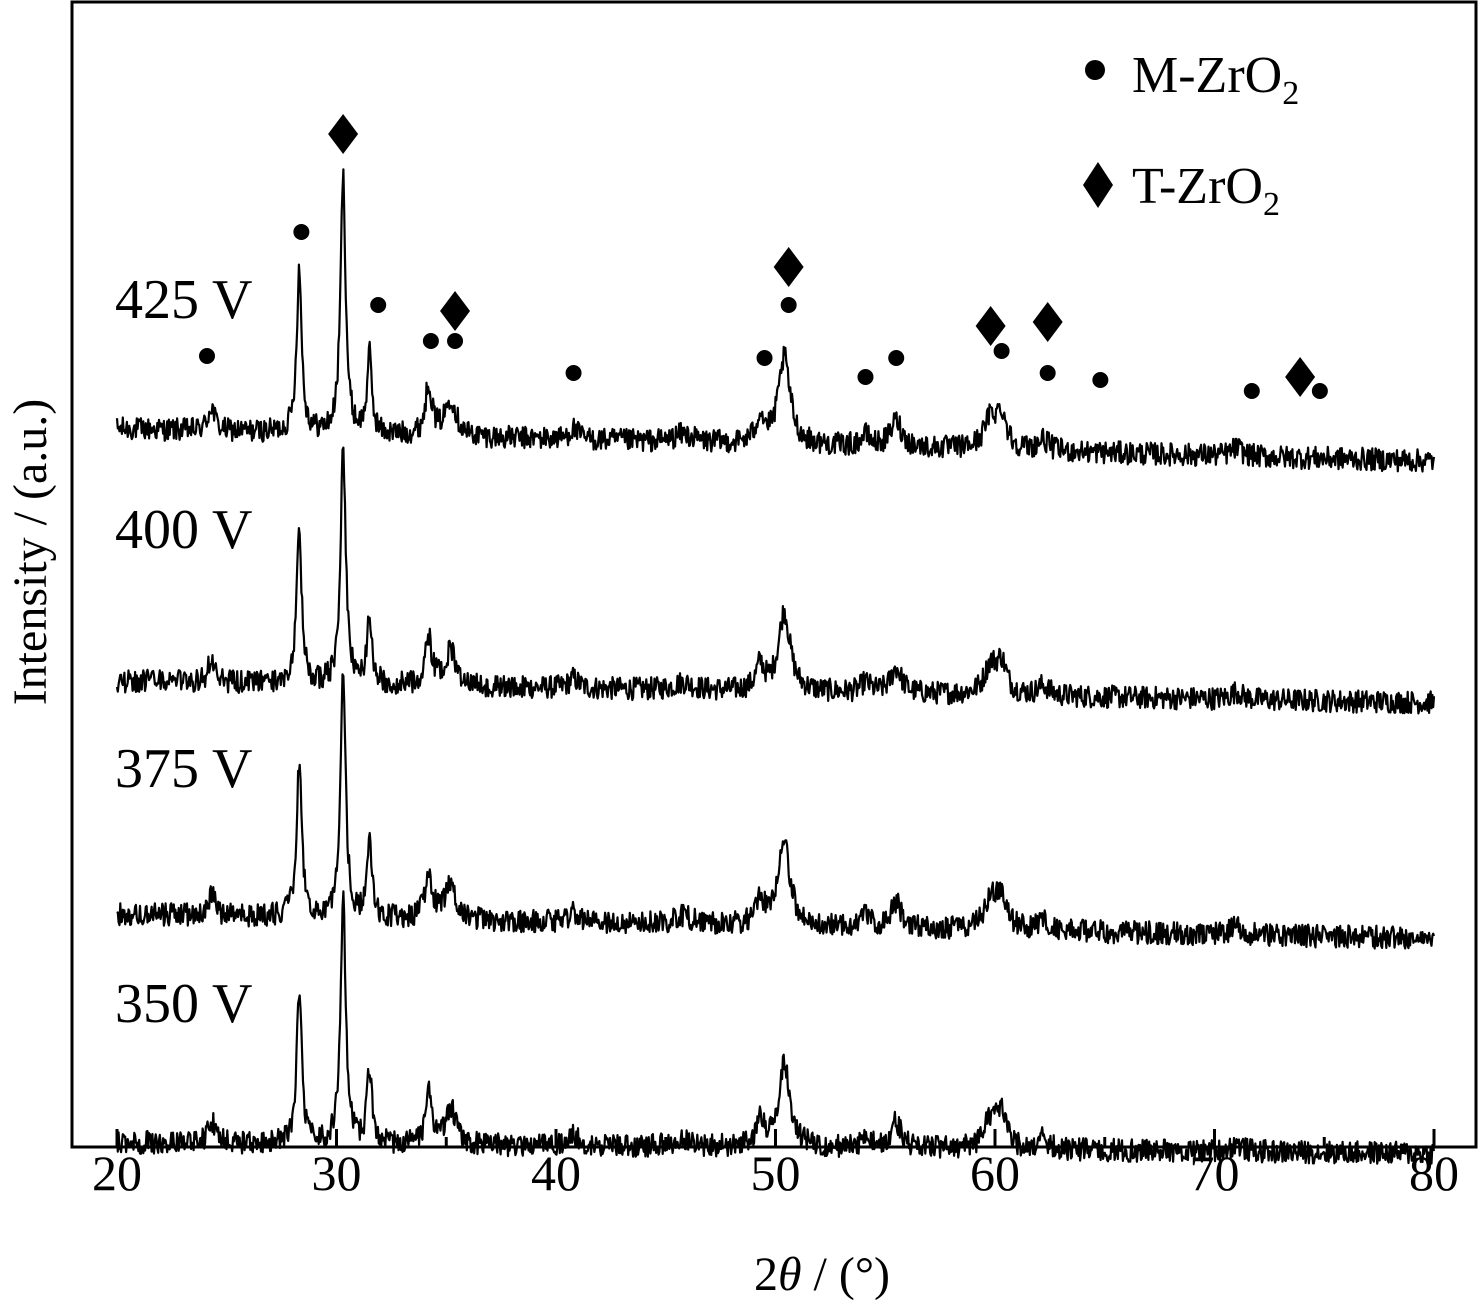 The width and height of the screenshot is (1481, 1308). I want to click on series-label: 375 V, so click(183, 769).